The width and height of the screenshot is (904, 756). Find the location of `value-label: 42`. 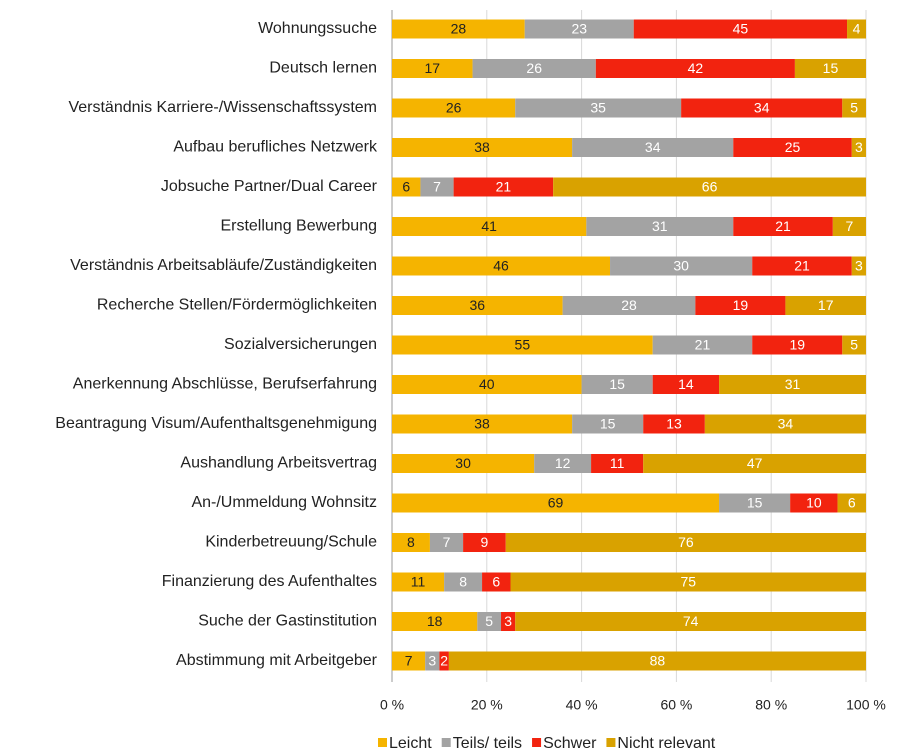

value-label: 42 is located at coordinates (696, 68).